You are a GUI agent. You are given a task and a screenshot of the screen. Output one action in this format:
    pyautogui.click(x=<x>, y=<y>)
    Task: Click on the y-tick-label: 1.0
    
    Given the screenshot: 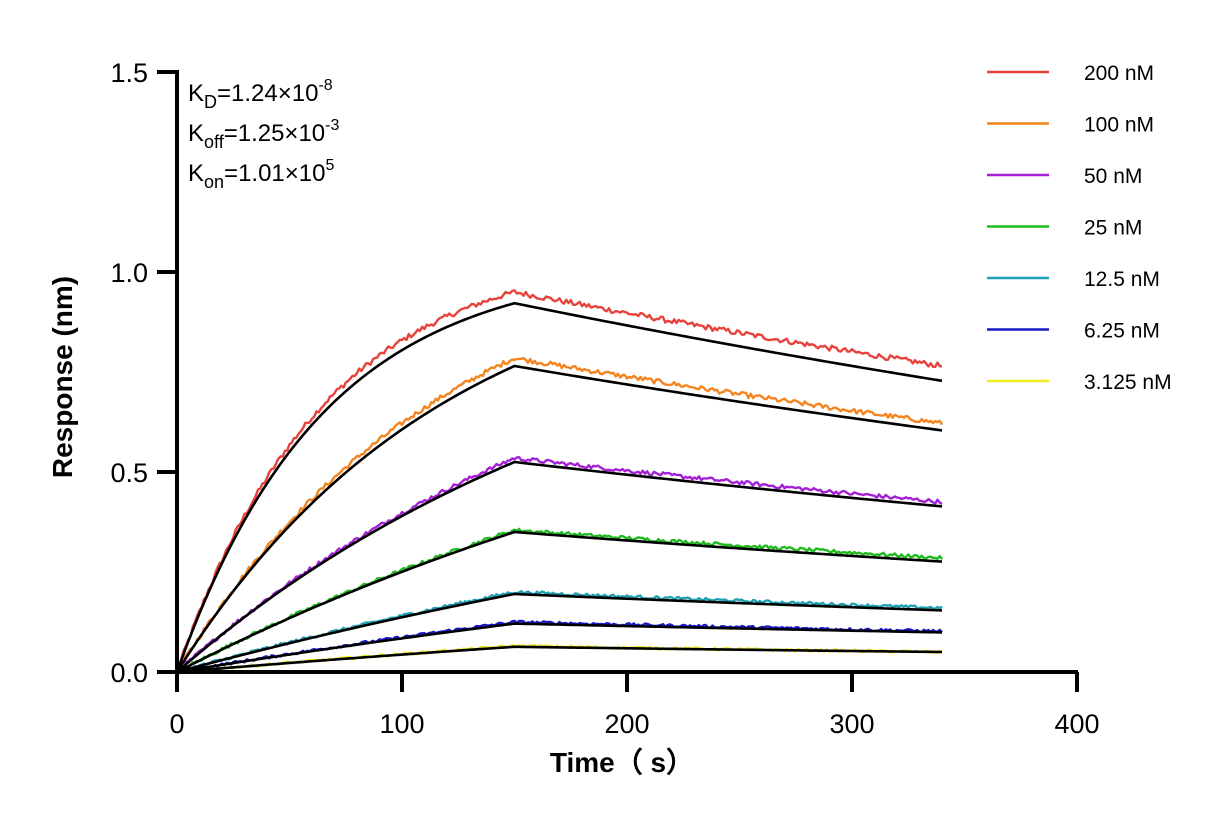 What is the action you would take?
    pyautogui.click(x=129, y=273)
    